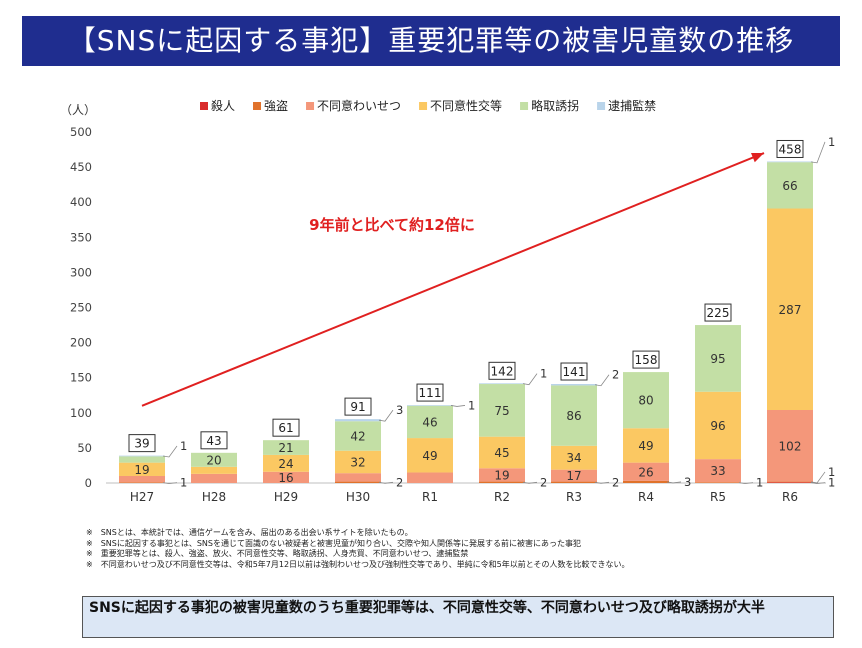 Image resolution: width=862 pixels, height=648 pixels. Describe the element at coordinates (286, 497) in the screenshot. I see `x-tick-label: H29` at that location.